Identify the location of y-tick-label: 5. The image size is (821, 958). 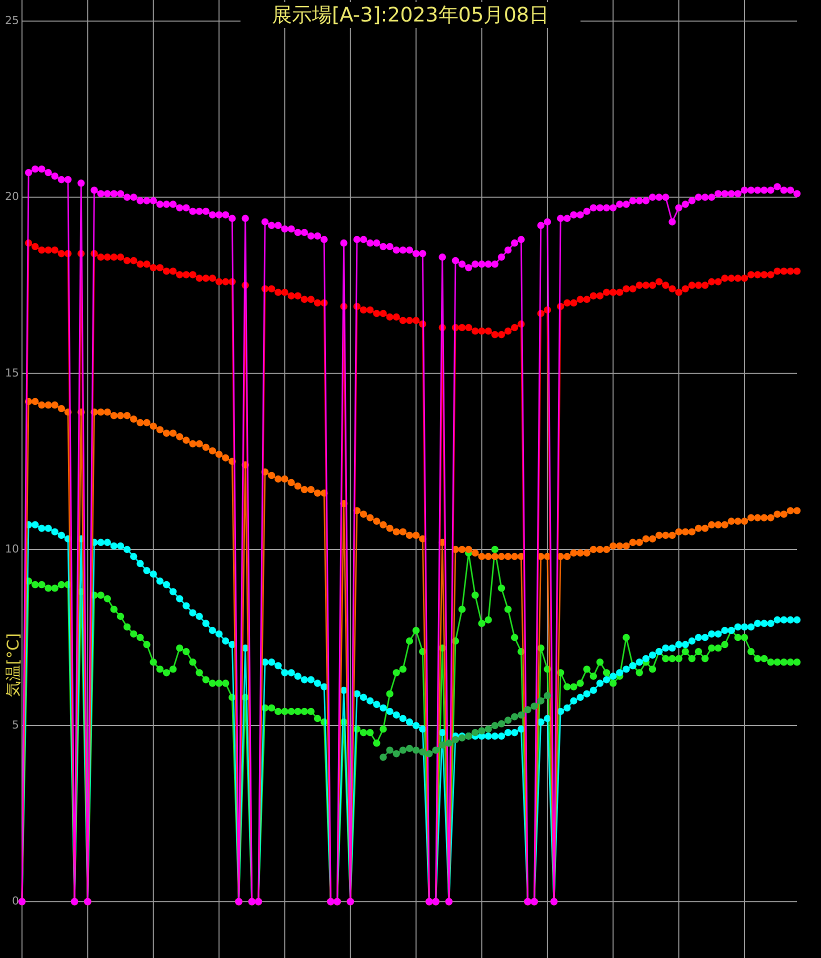
(15, 725).